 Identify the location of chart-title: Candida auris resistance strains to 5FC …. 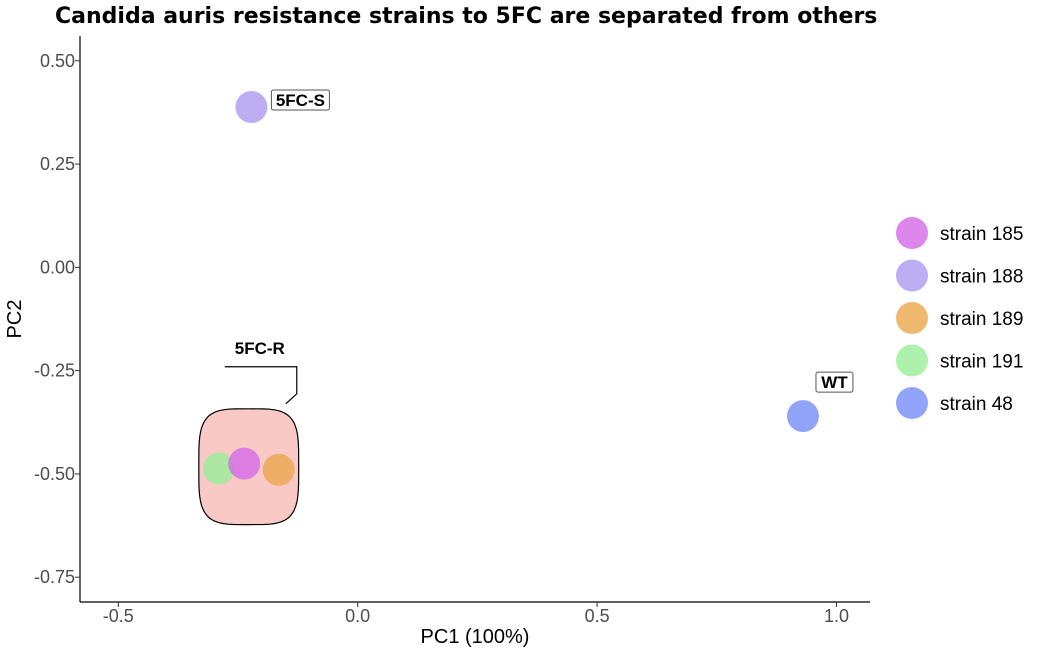
(466, 16).